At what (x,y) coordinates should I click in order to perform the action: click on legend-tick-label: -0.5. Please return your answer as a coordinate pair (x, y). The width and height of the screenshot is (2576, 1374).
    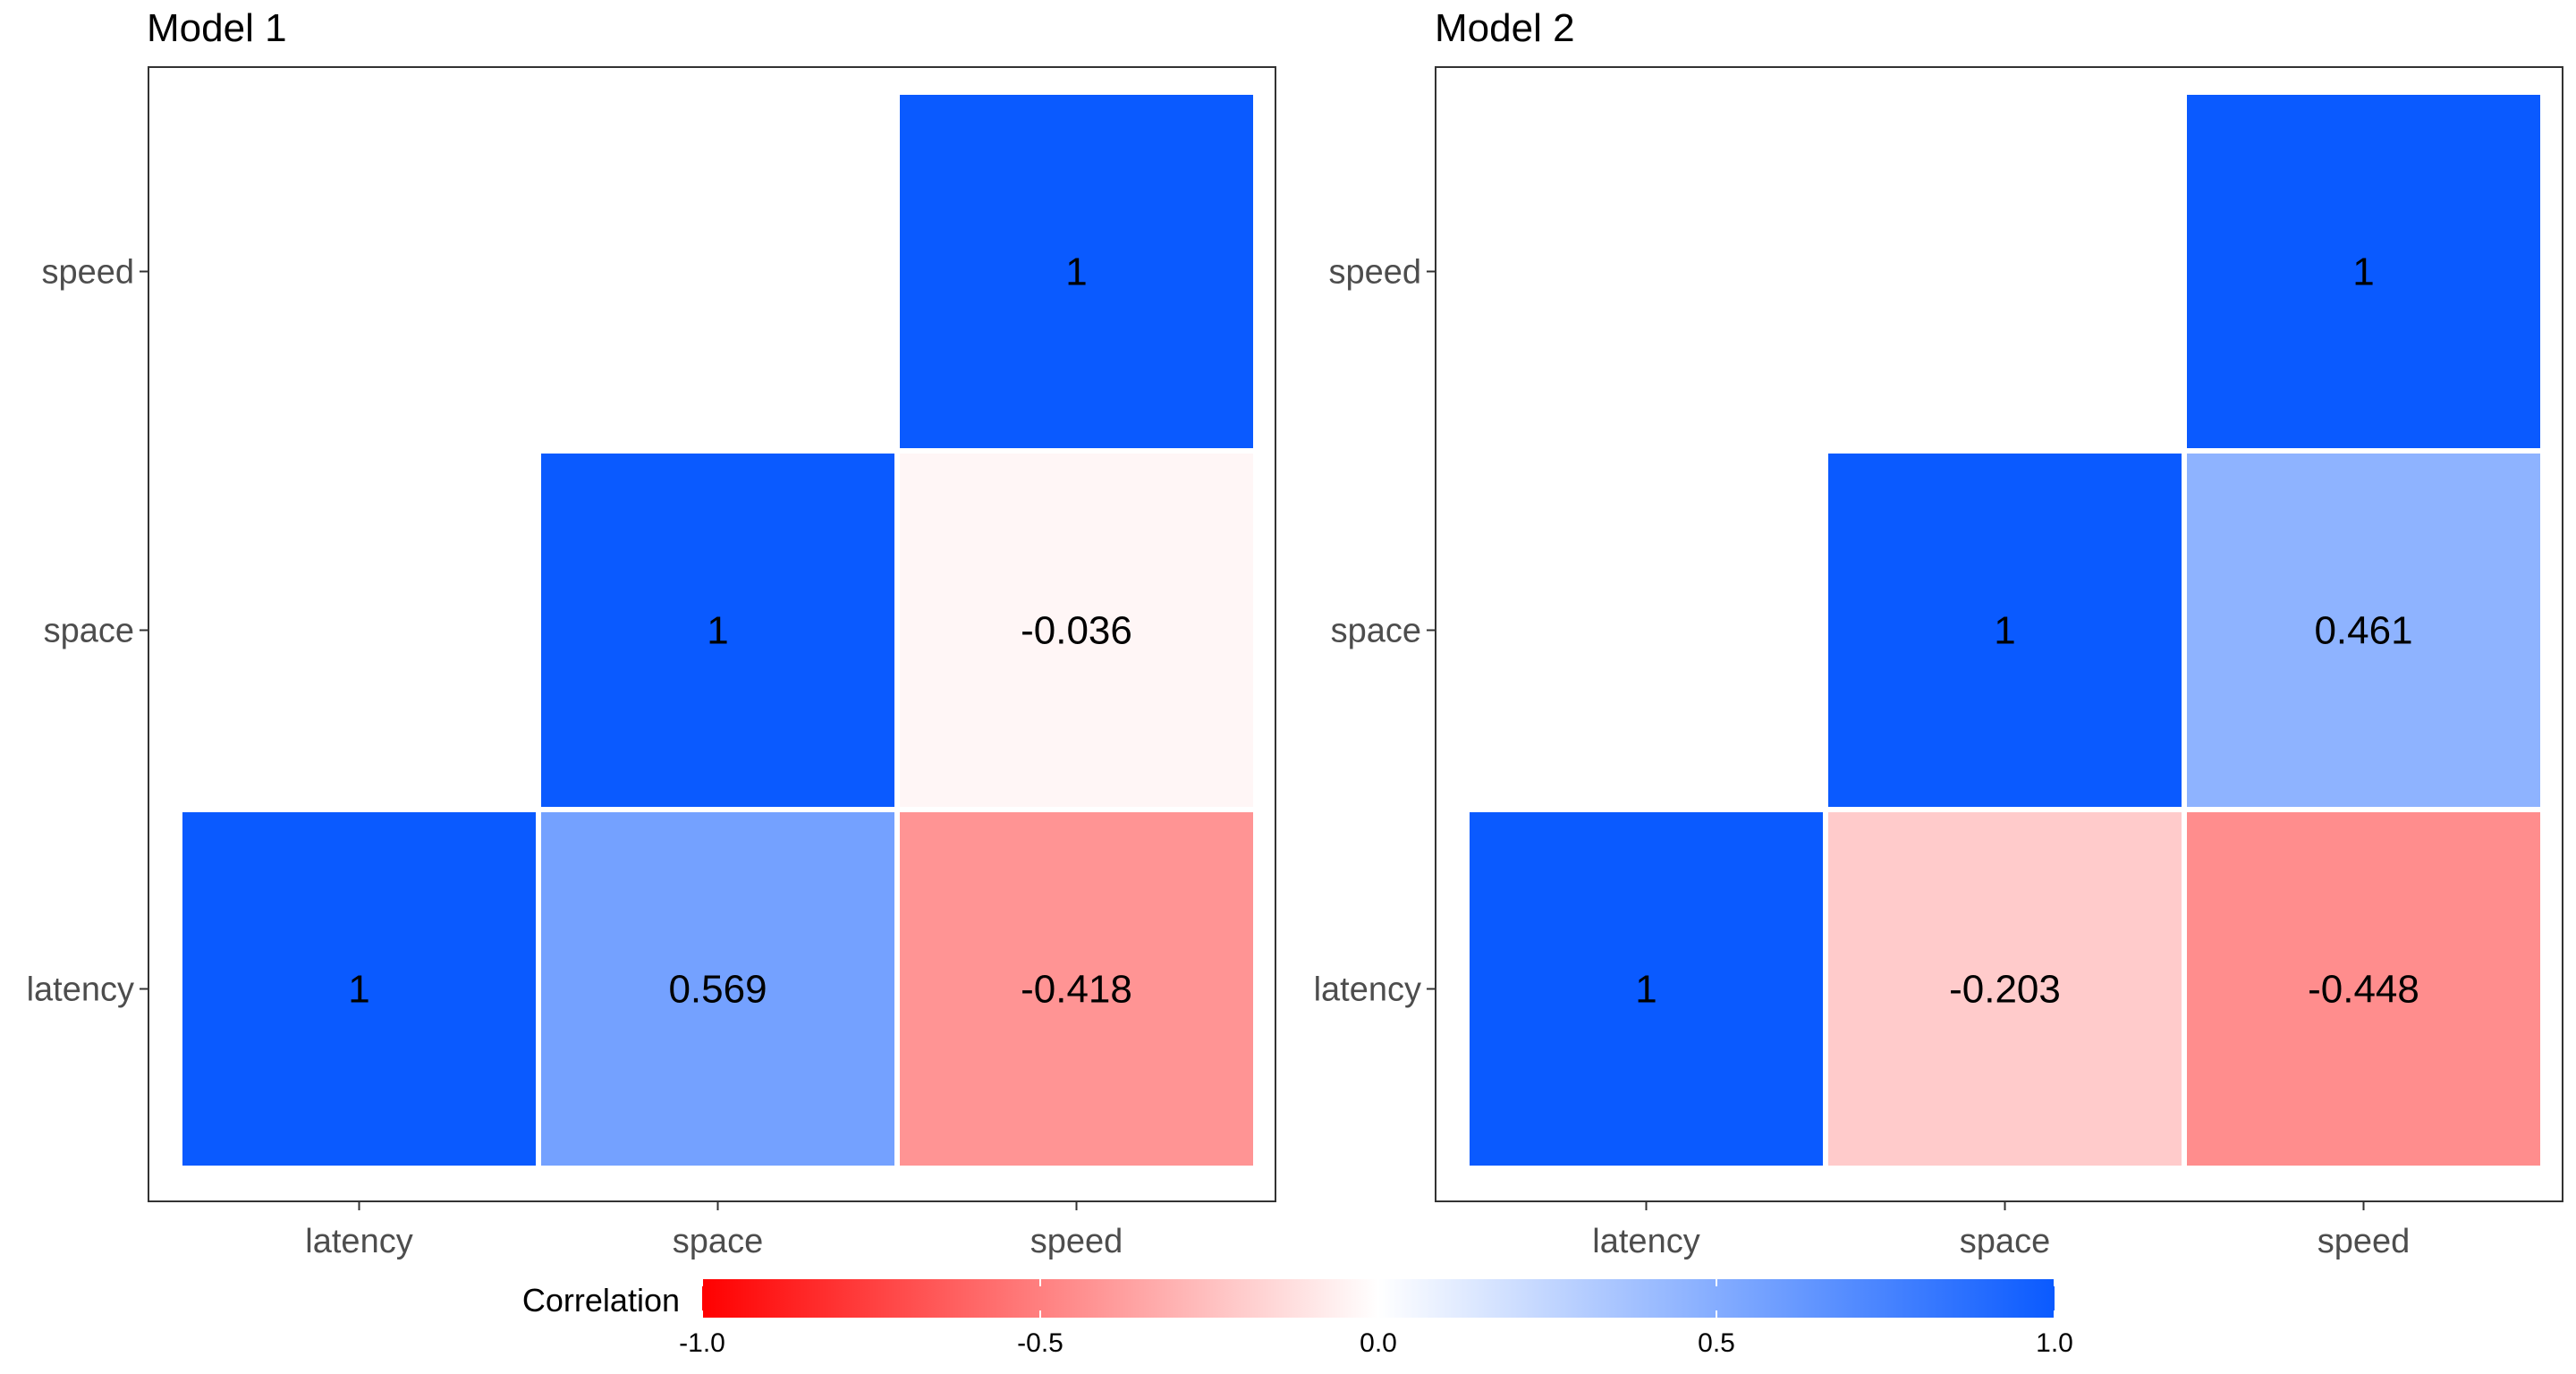
    Looking at the image, I should click on (1040, 1343).